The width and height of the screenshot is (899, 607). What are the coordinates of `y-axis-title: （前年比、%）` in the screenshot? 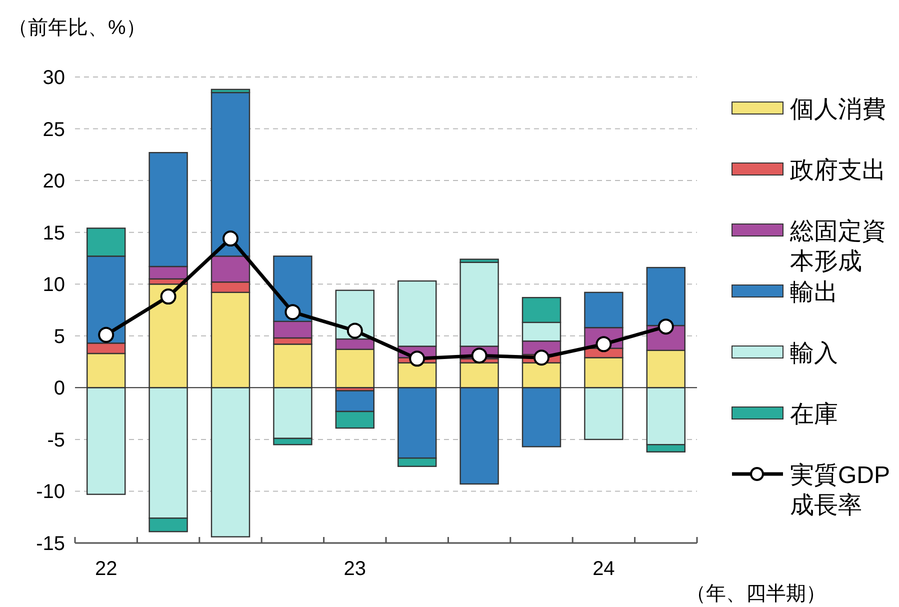 It's located at (77, 28).